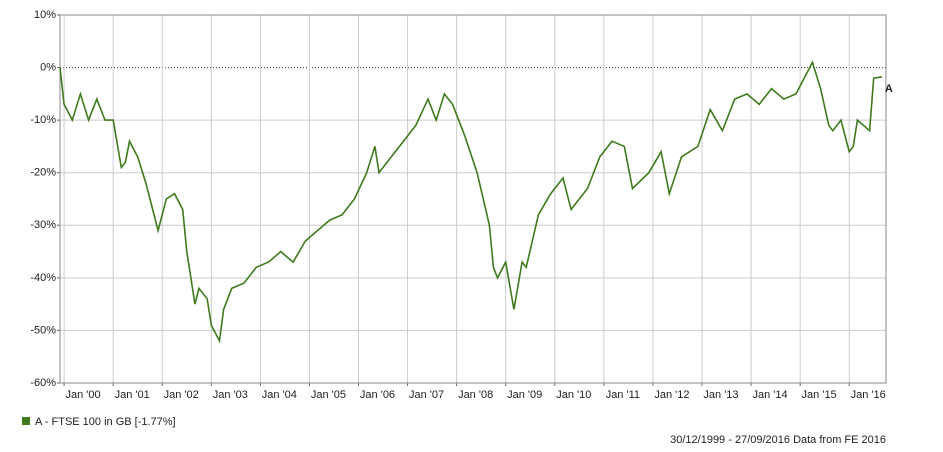  I want to click on y-tick-label: -20%, so click(43, 173).